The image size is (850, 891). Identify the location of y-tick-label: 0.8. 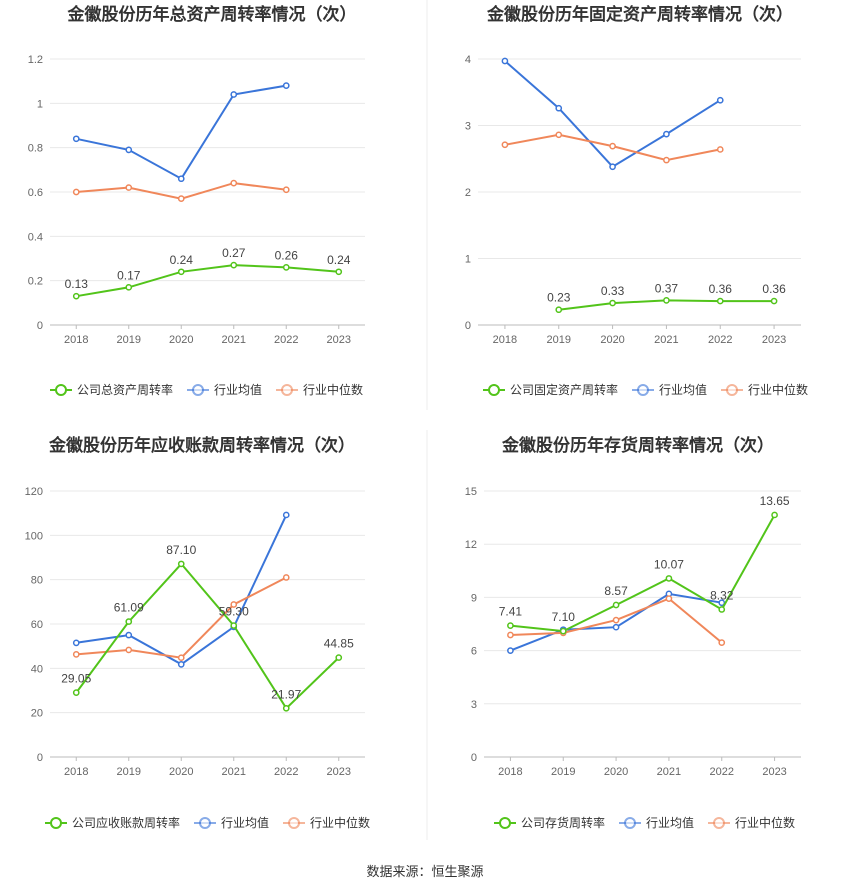
(35, 149).